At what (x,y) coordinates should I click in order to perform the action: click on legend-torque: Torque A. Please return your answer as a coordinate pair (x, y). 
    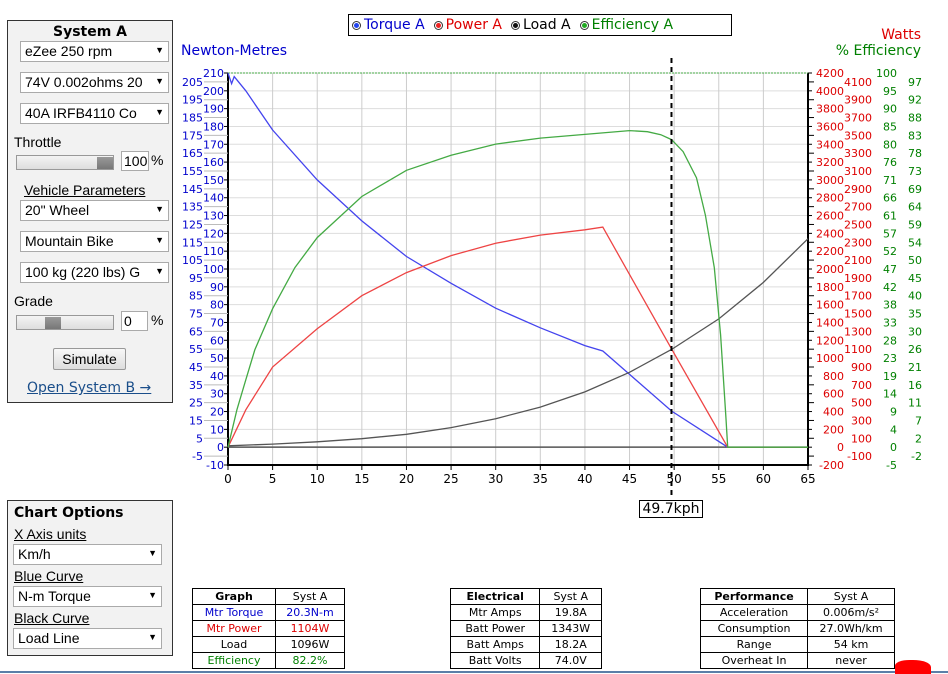
    Looking at the image, I should click on (388, 25).